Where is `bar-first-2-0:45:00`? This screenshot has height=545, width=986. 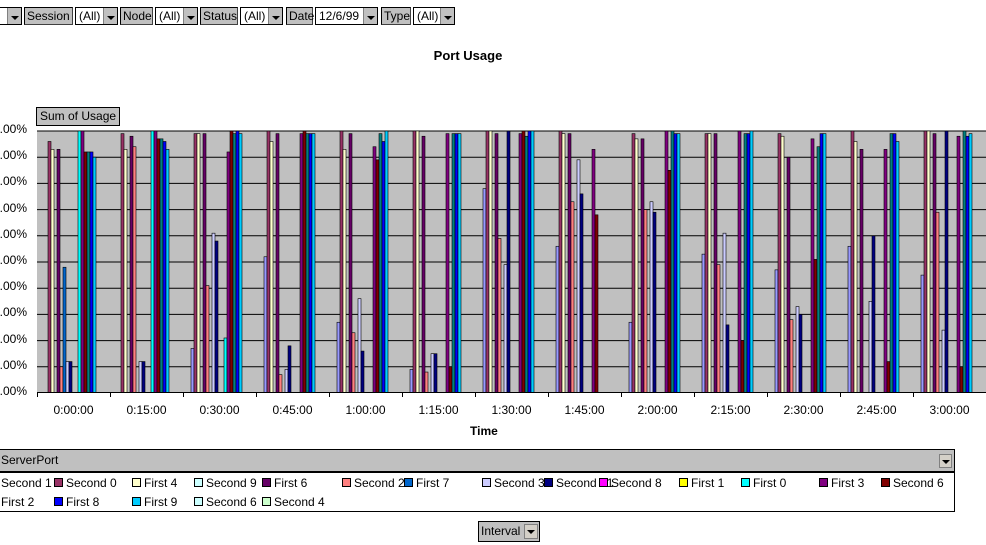
bar-first-2-0:45:00 is located at coordinates (307, 263).